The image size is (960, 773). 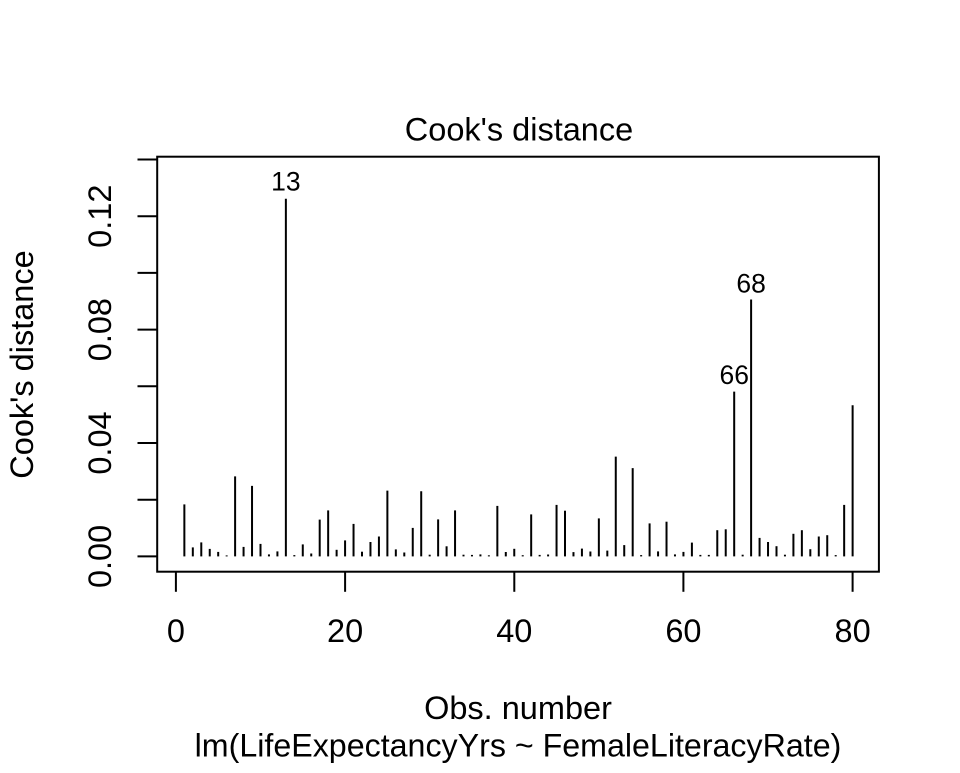 I want to click on svg-text: 0, so click(x=176, y=631).